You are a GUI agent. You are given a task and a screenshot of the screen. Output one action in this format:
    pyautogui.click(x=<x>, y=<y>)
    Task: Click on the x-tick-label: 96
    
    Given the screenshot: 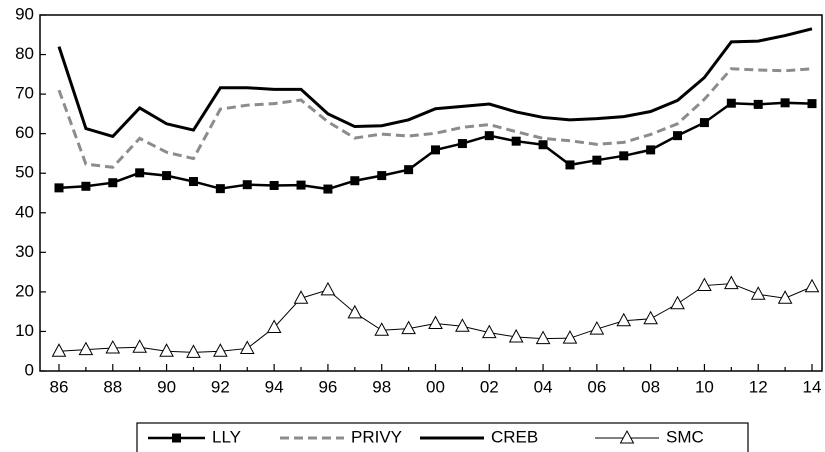 What is the action you would take?
    pyautogui.click(x=327, y=386)
    